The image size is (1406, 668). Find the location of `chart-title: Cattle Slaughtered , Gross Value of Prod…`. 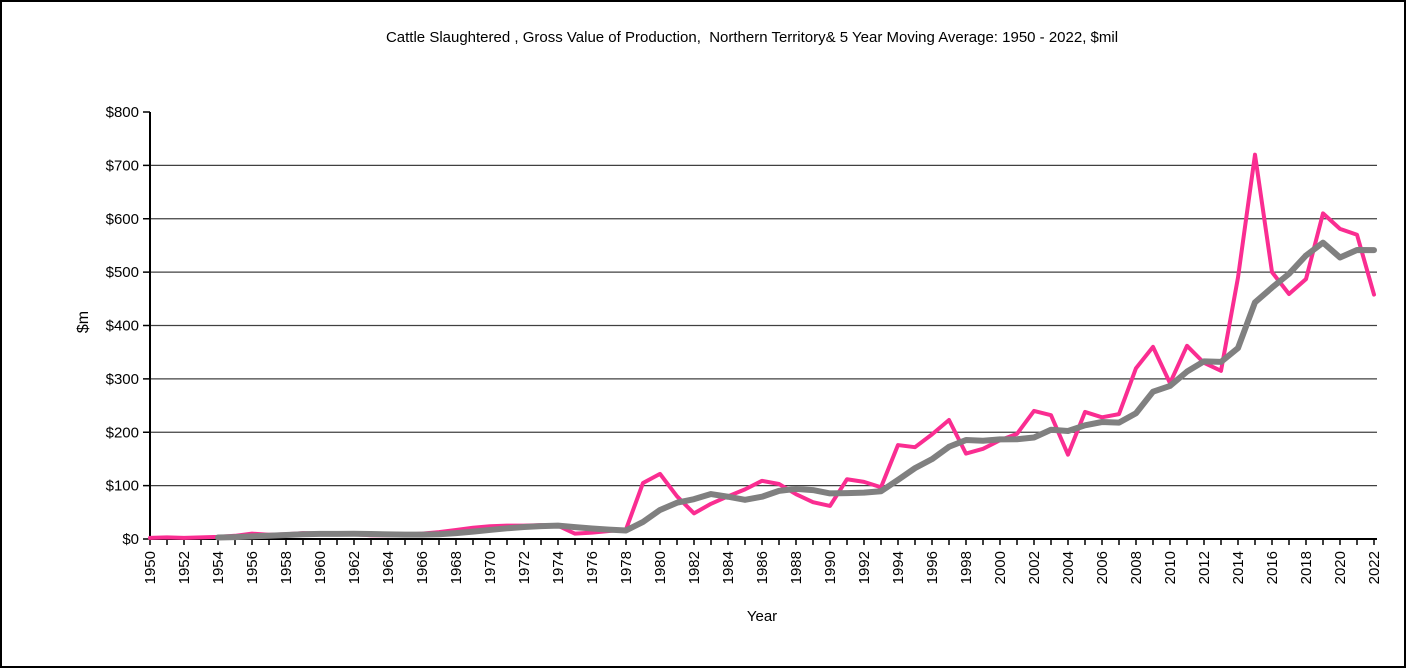

chart-title: Cattle Slaughtered , Gross Value of Prod… is located at coordinates (752, 37).